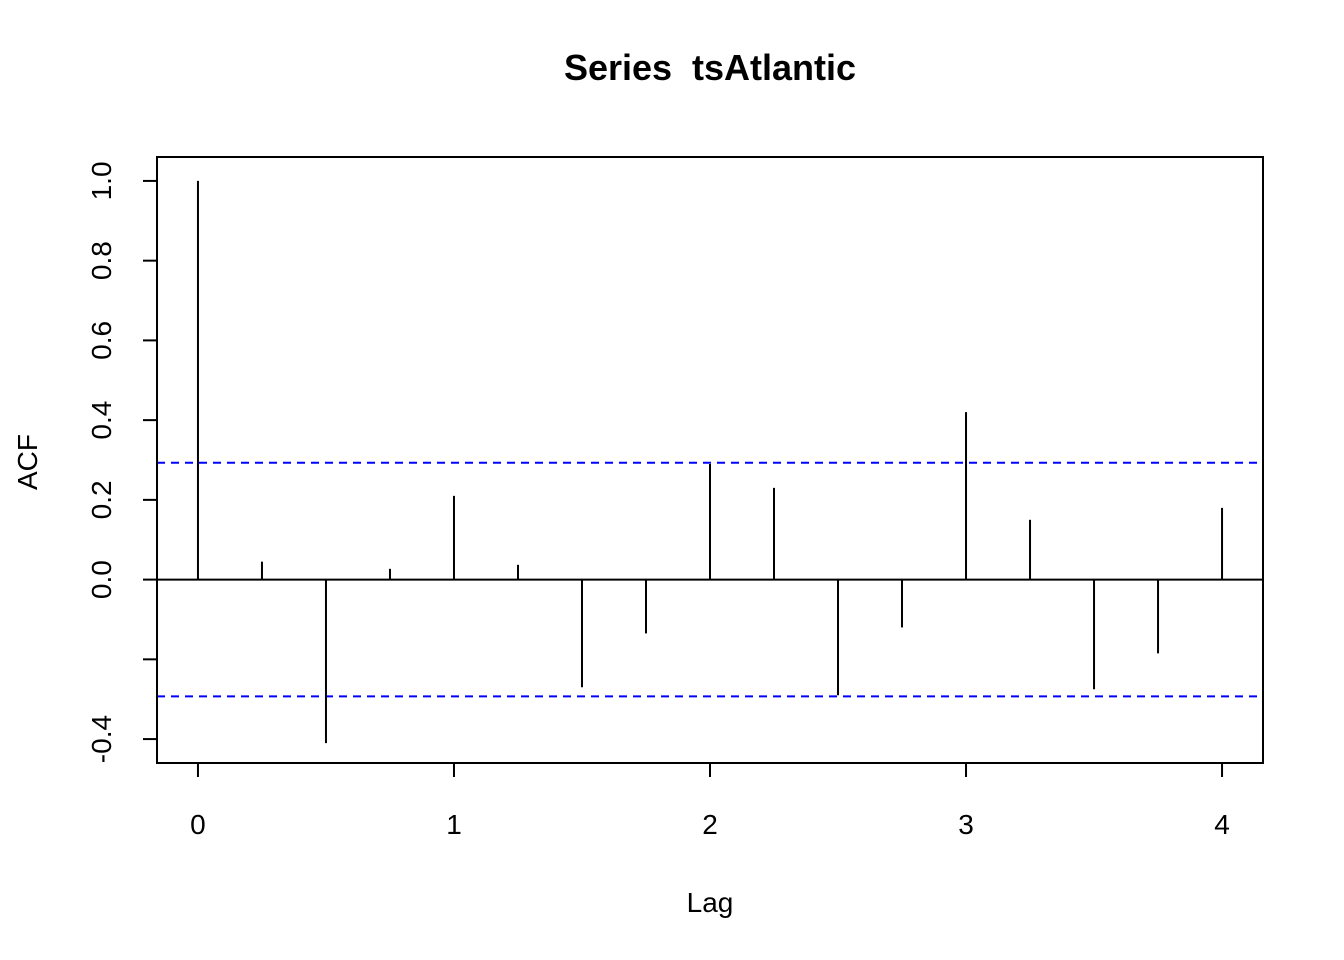 The image size is (1344, 960). Describe the element at coordinates (101, 739) in the screenshot. I see `y-tick-label: -0.4` at that location.